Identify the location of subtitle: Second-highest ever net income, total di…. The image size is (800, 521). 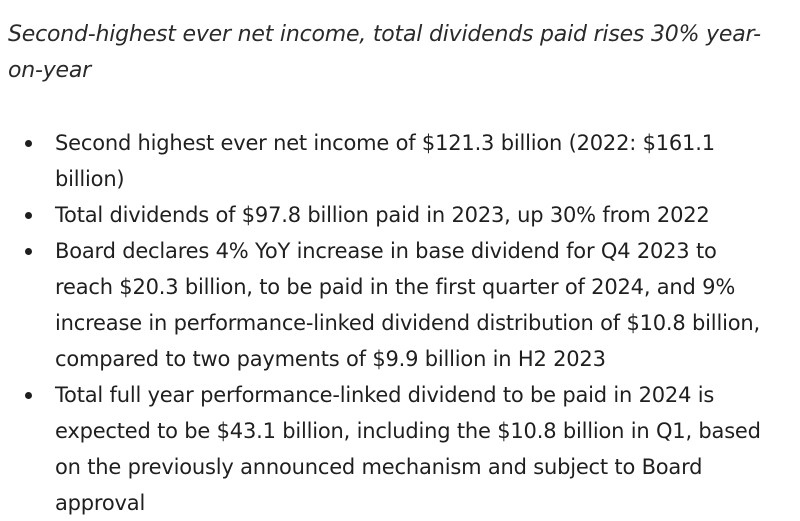
(384, 52).